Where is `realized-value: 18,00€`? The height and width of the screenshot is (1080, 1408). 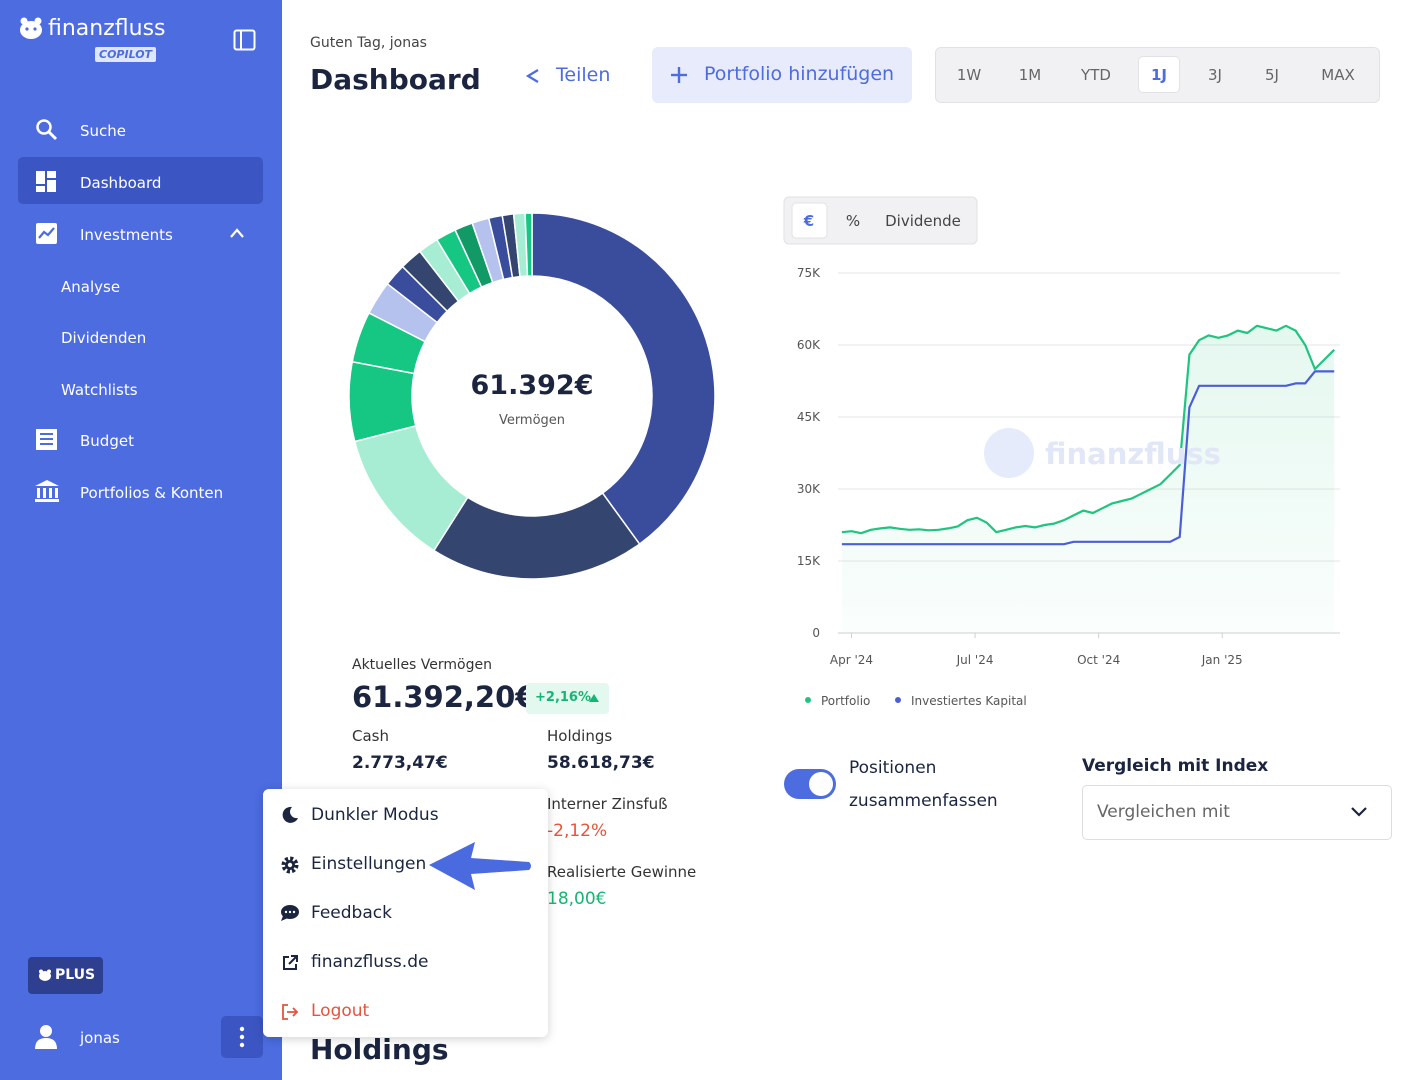
realized-value: 18,00€ is located at coordinates (577, 899).